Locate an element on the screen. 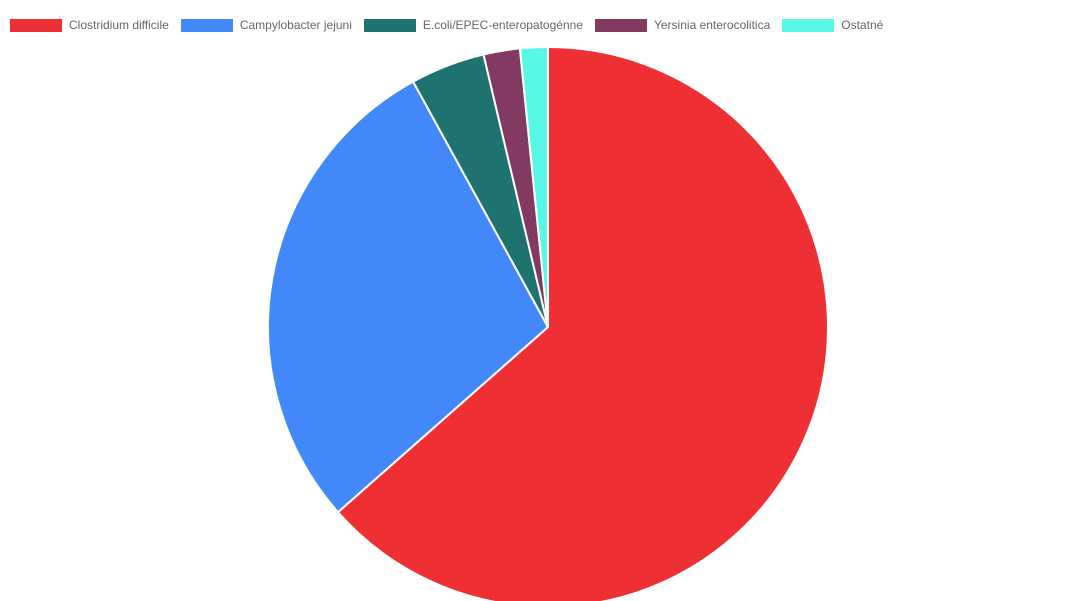  legend-label: Yersinia enterocolitica is located at coordinates (712, 24).